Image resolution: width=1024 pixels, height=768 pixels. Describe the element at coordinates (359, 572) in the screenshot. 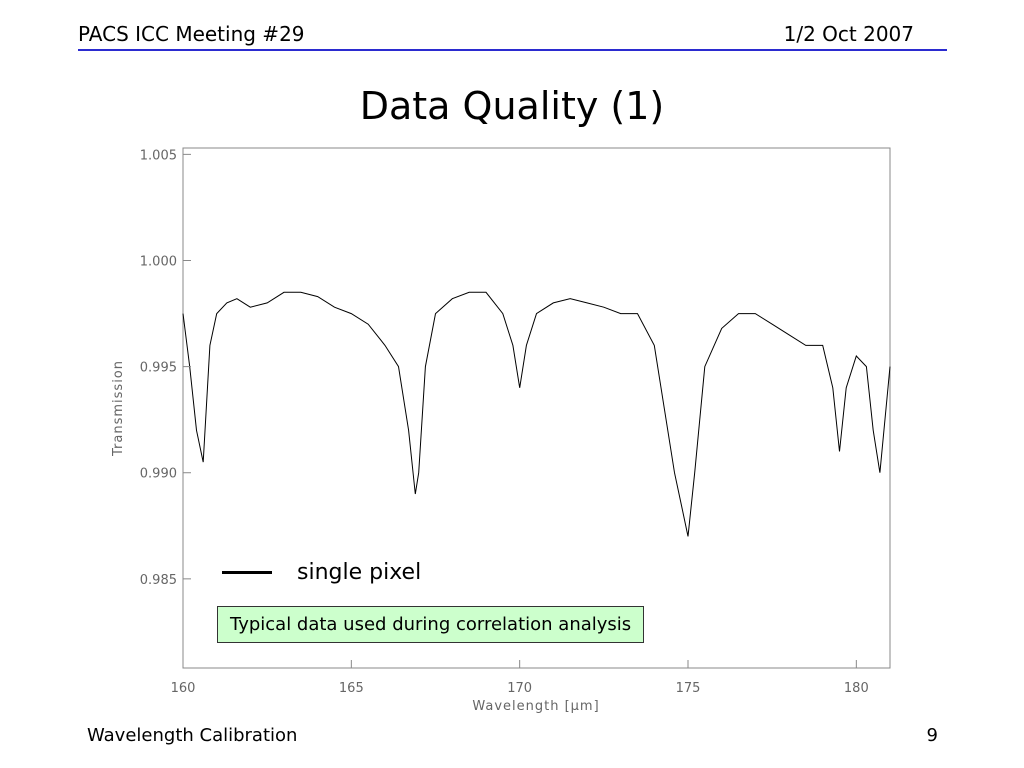

I see `legend-label: single pixel` at that location.